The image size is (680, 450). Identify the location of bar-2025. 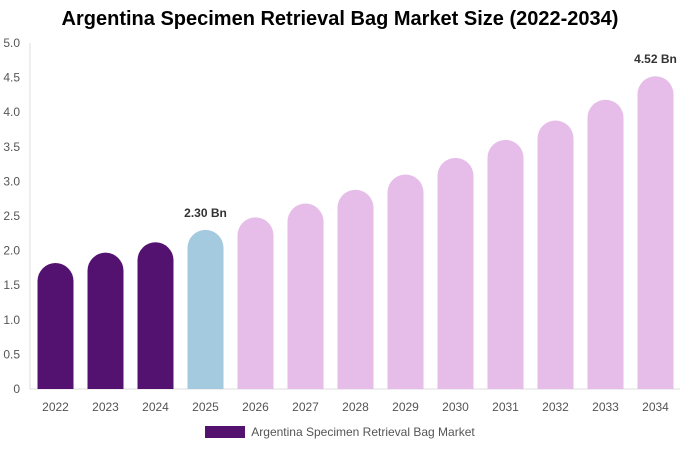
(205, 309).